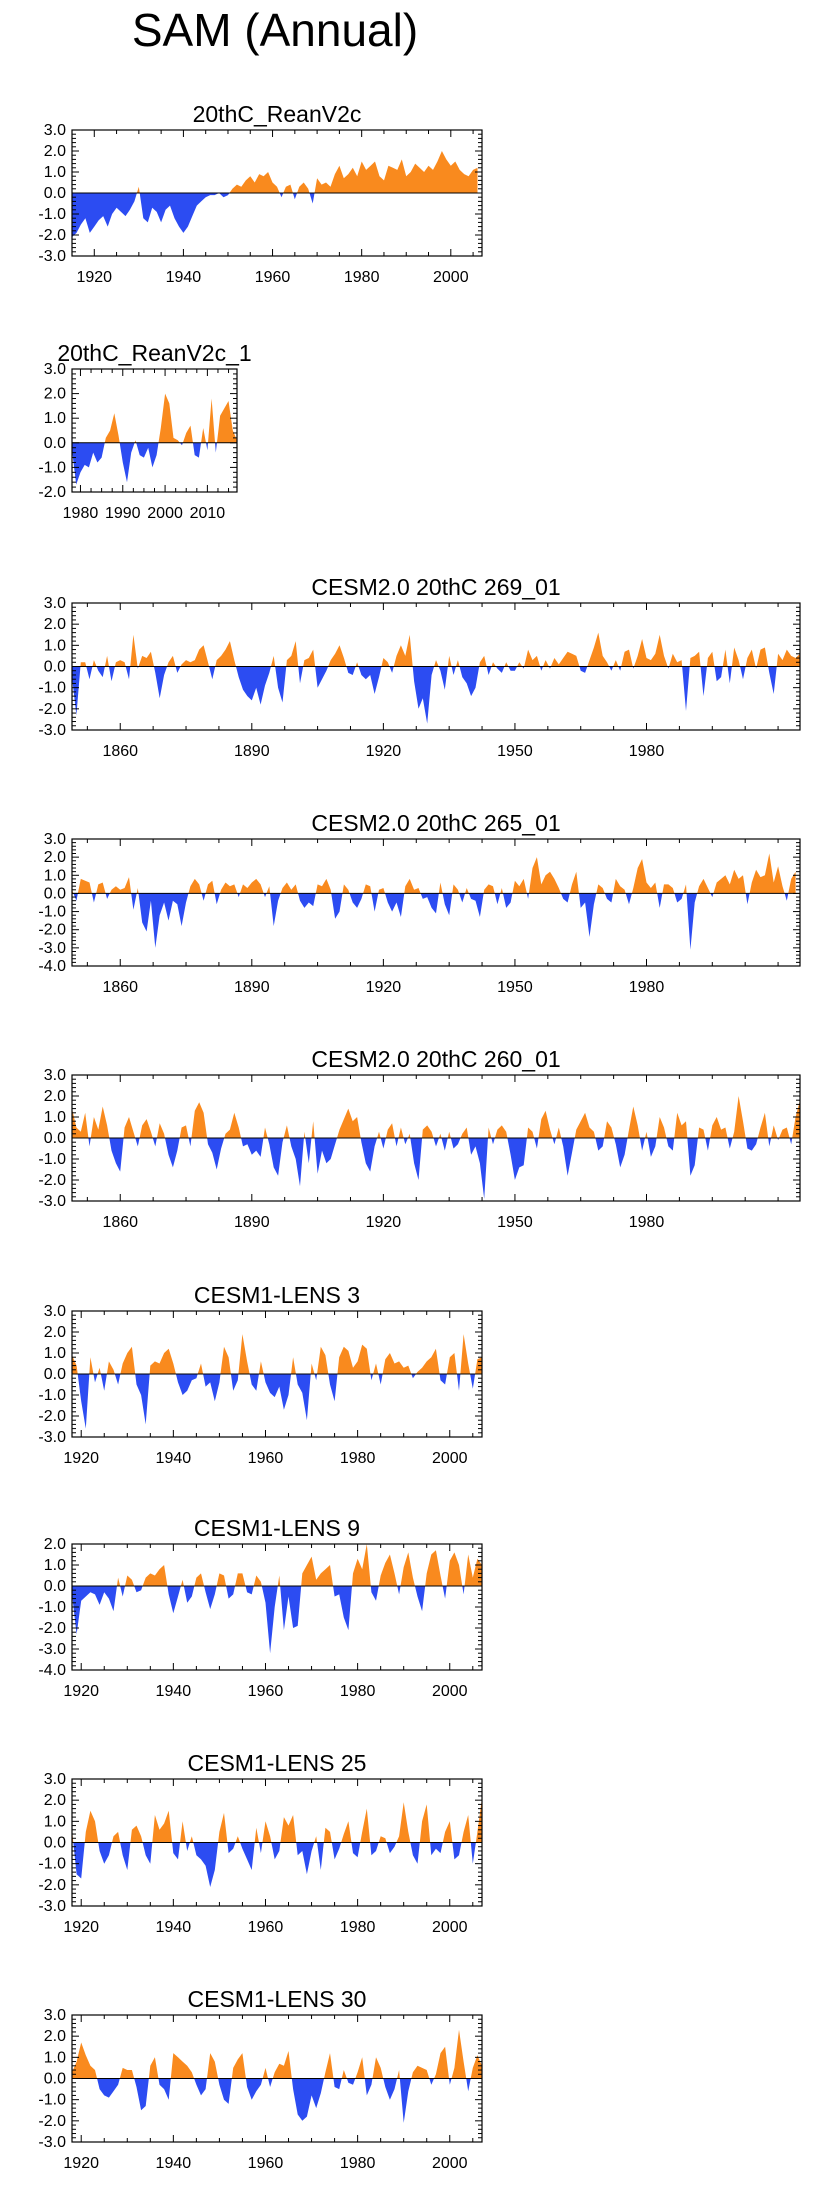 The image size is (825, 2190). What do you see at coordinates (277, 1999) in the screenshot?
I see `panel-title: CESM1-LENS 30` at bounding box center [277, 1999].